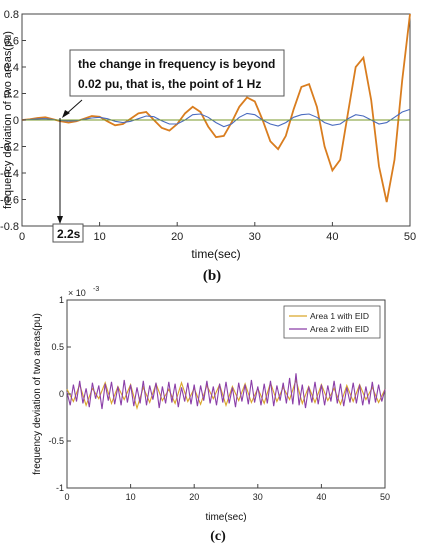 The image size is (422, 550). I want to click on x-tick-group-b: 0 10 20 30 40 50, so click(217, 232).